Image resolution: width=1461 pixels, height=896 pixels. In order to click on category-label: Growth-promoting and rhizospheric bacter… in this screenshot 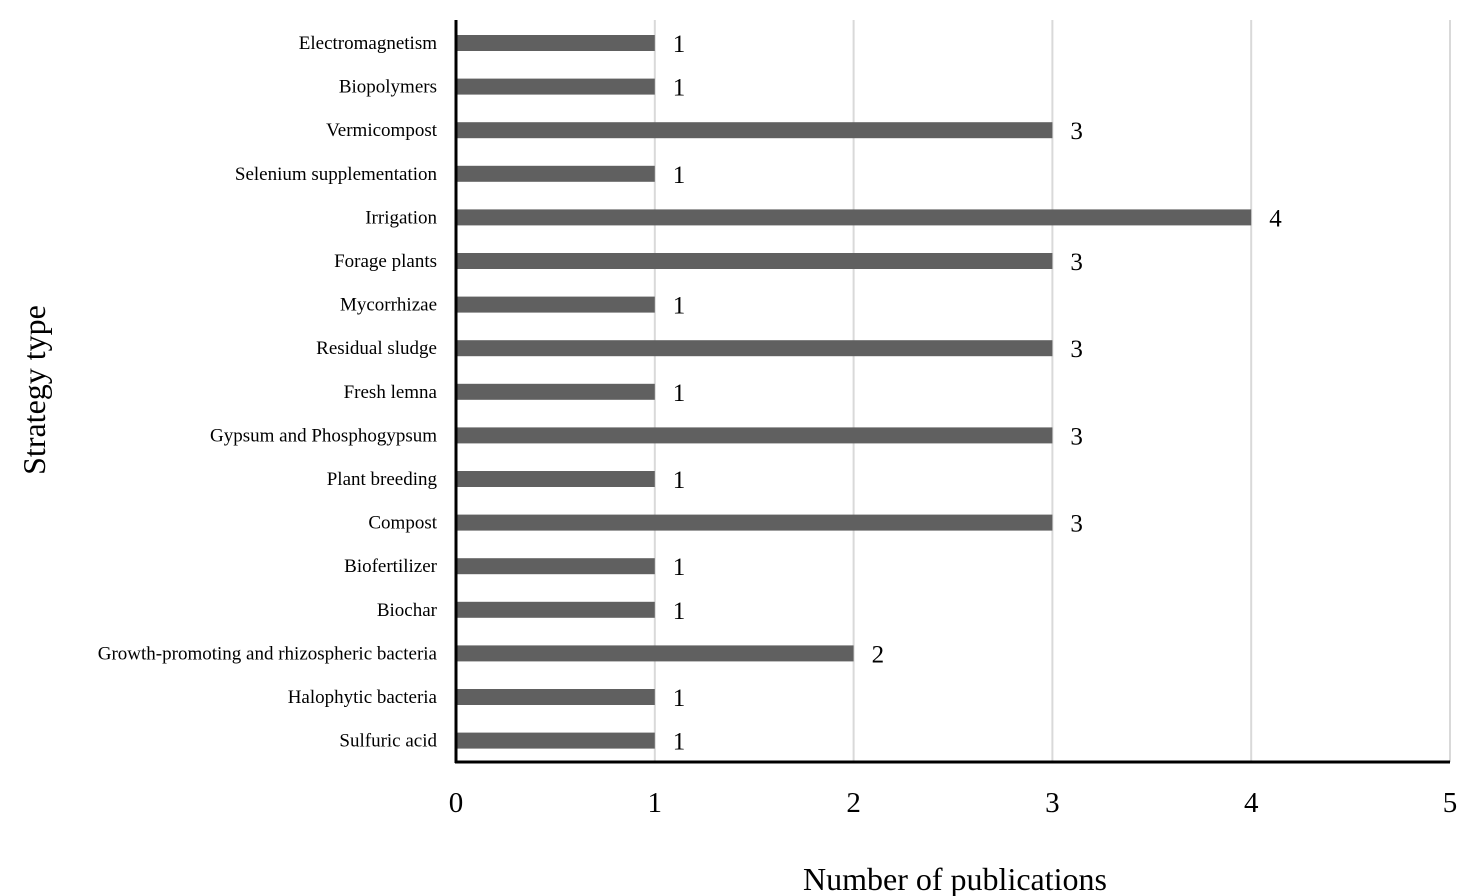, I will do `click(268, 653)`.